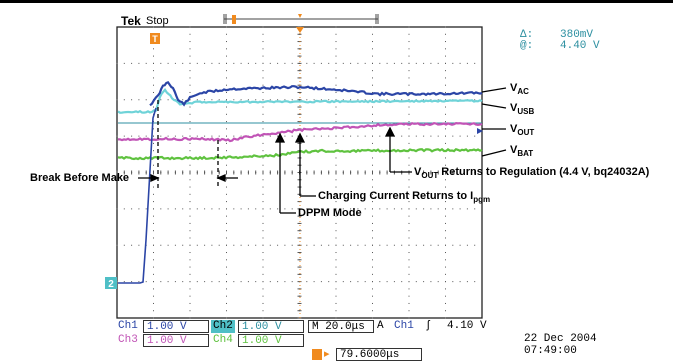 The image size is (673, 362). I want to click on date: 22 Dec 2004, so click(560, 339).